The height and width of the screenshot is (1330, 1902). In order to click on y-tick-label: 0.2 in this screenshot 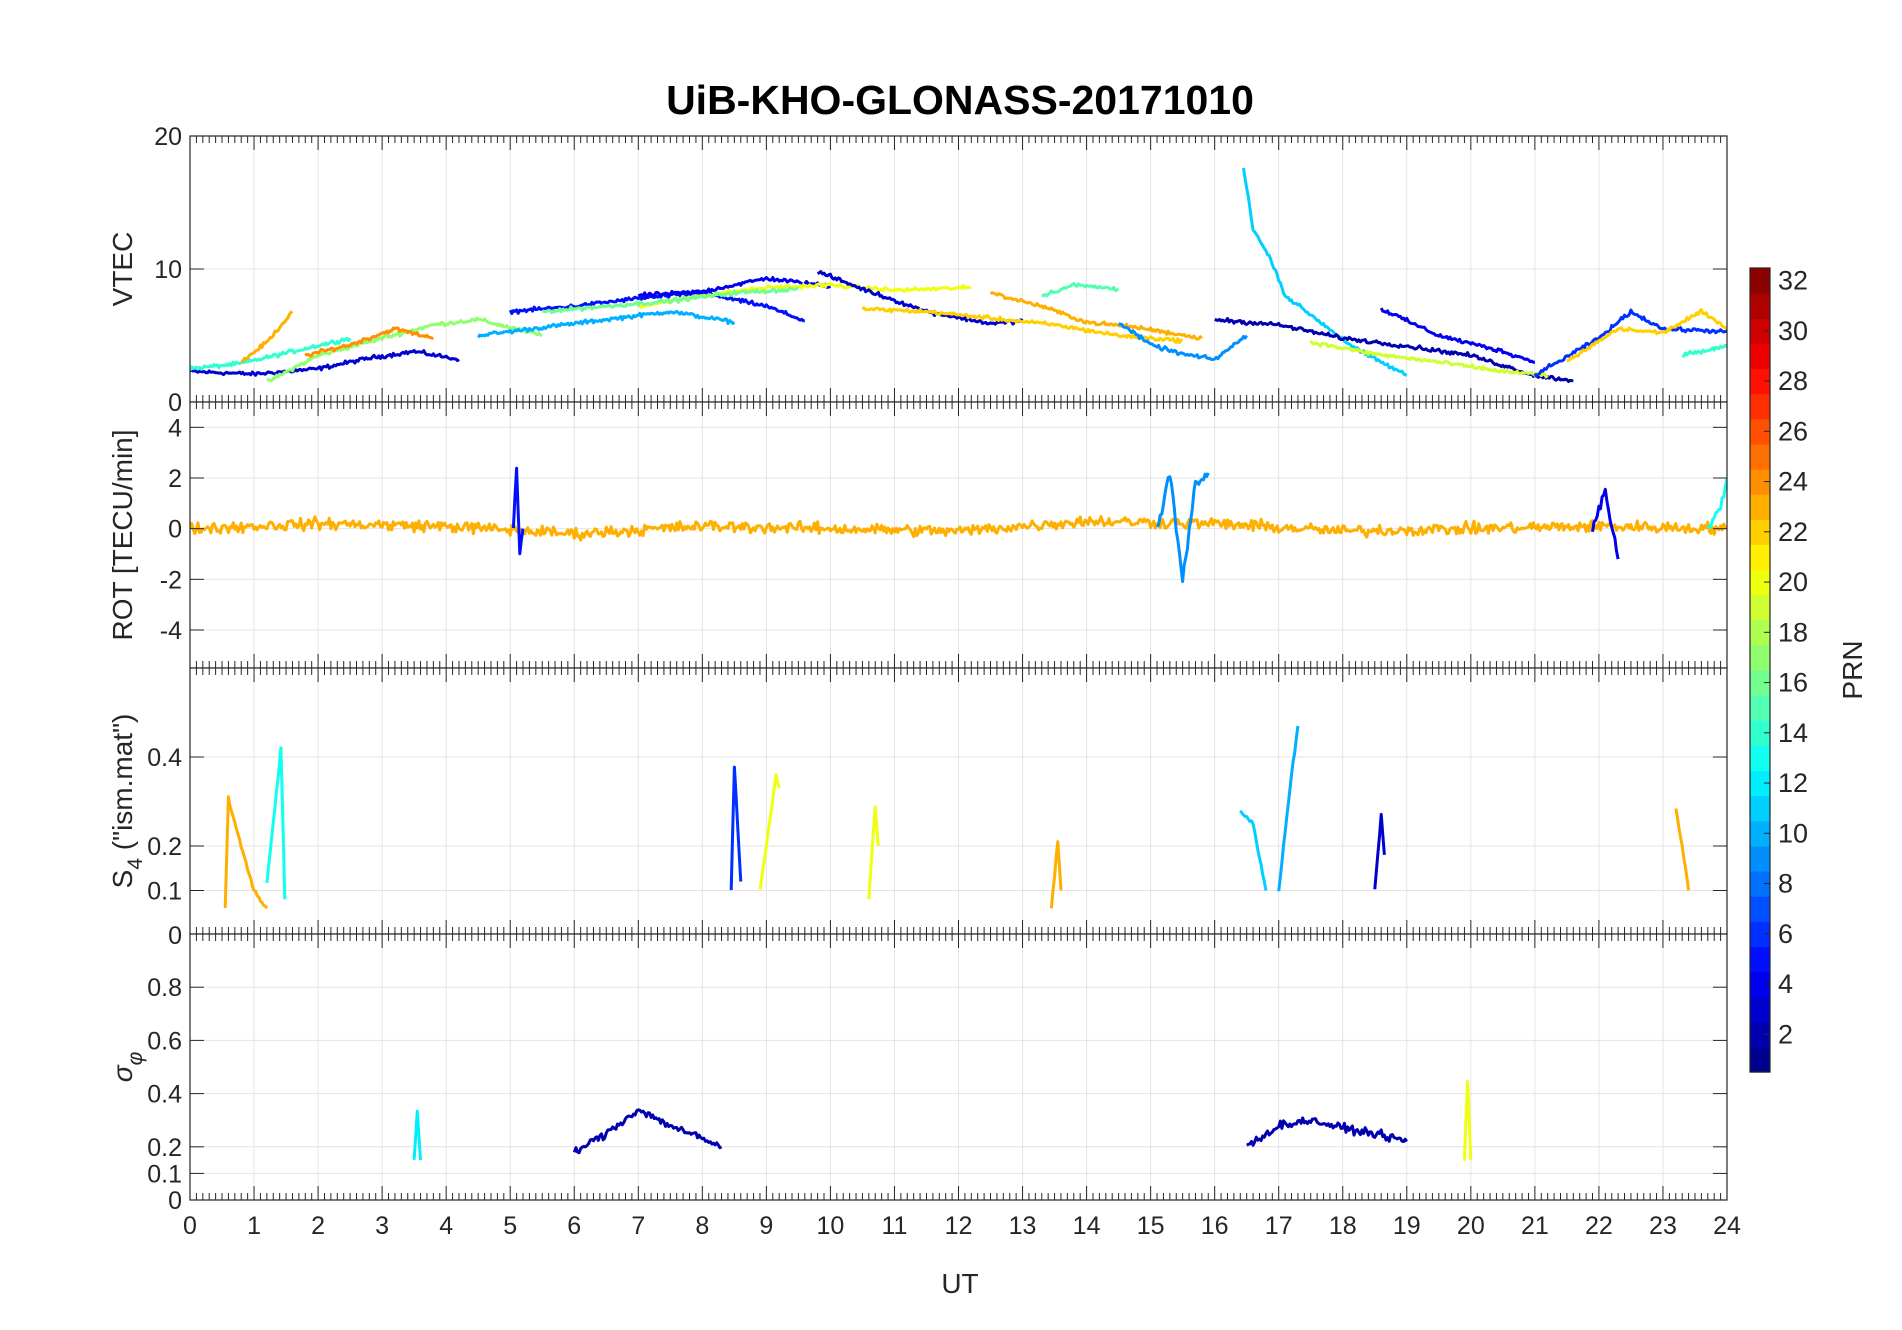, I will do `click(164, 847)`.